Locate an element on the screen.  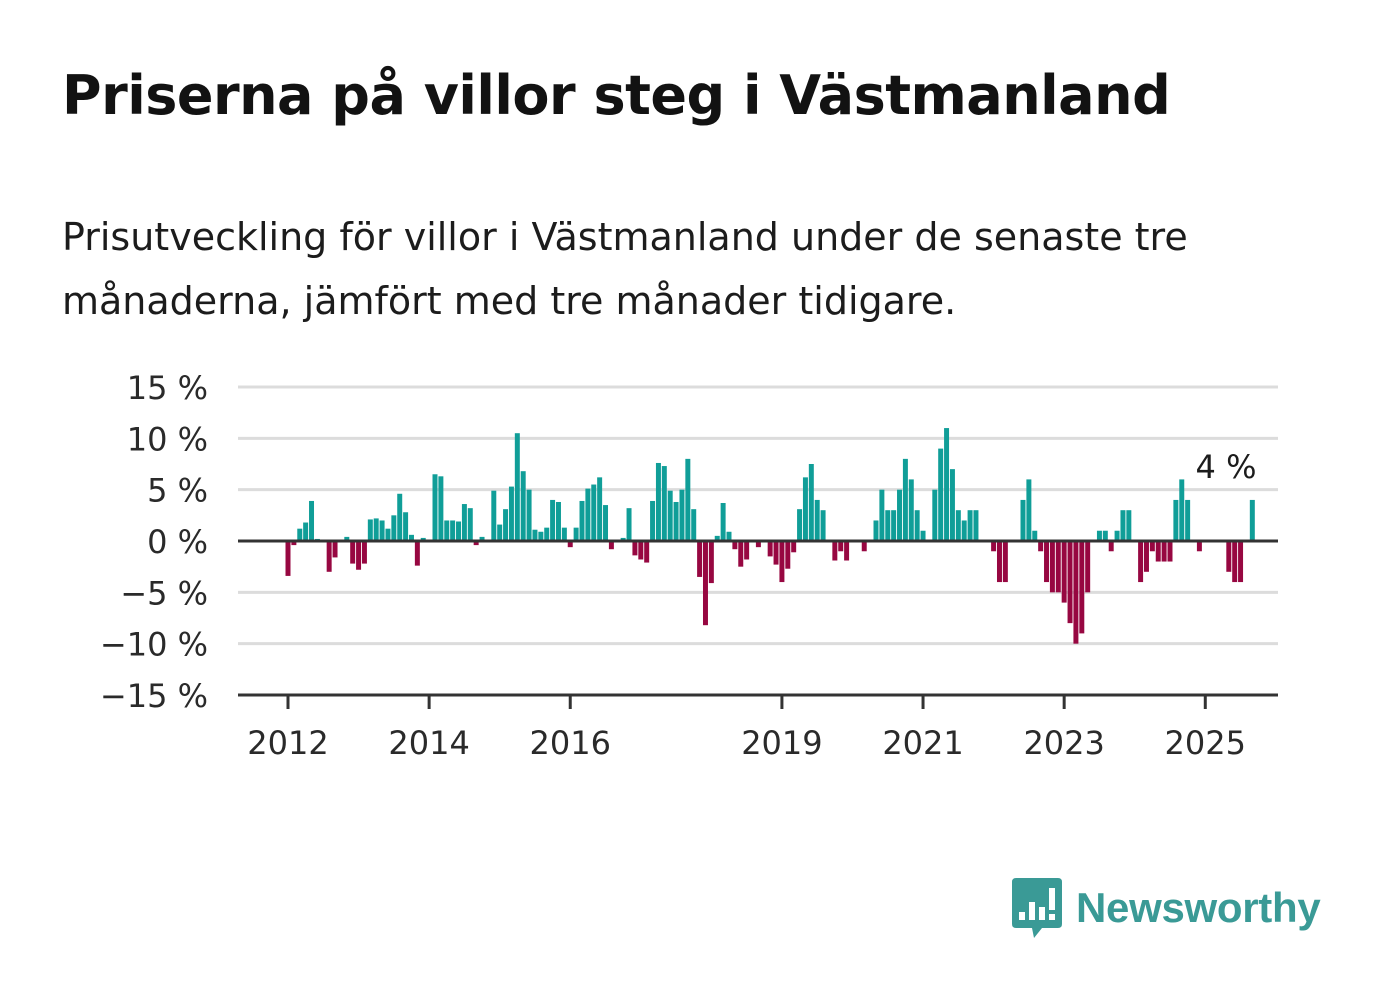
y-axis-ticks: 15 % 10 % 5 % 0 % −5 % −10 % −15 % is located at coordinates (154, 542).